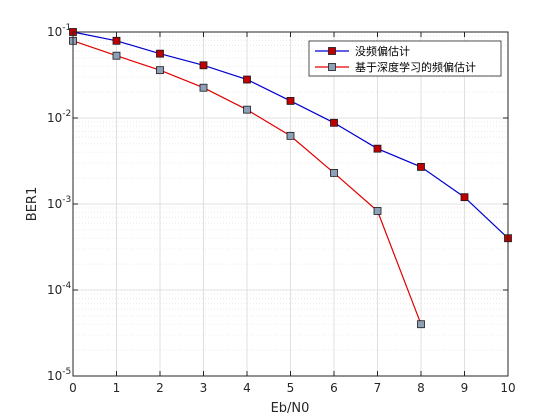 The height and width of the screenshot is (420, 560). What do you see at coordinates (378, 388) in the screenshot?
I see `x-tick-label: 7` at bounding box center [378, 388].